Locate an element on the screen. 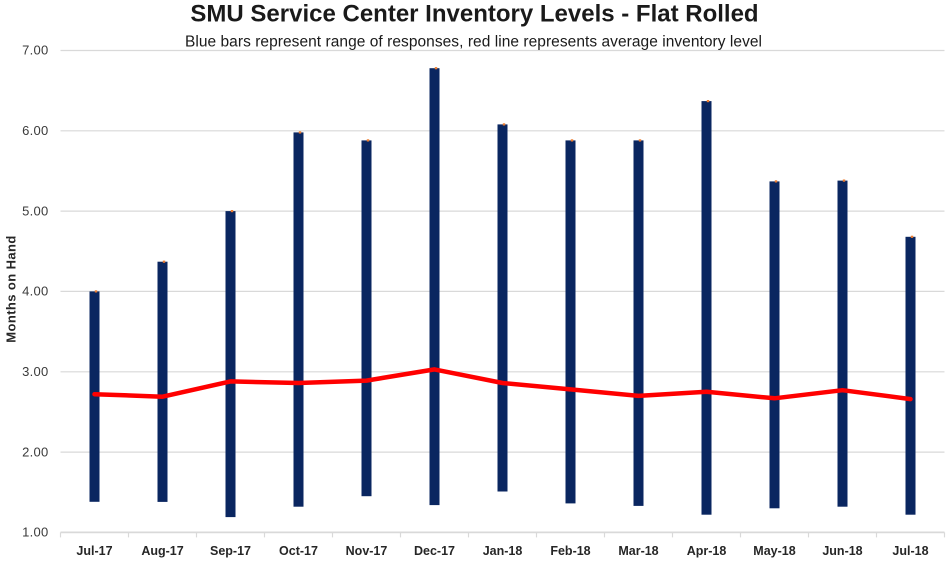 This screenshot has height=566, width=951. svg-text: Feb-18 is located at coordinates (570, 551).